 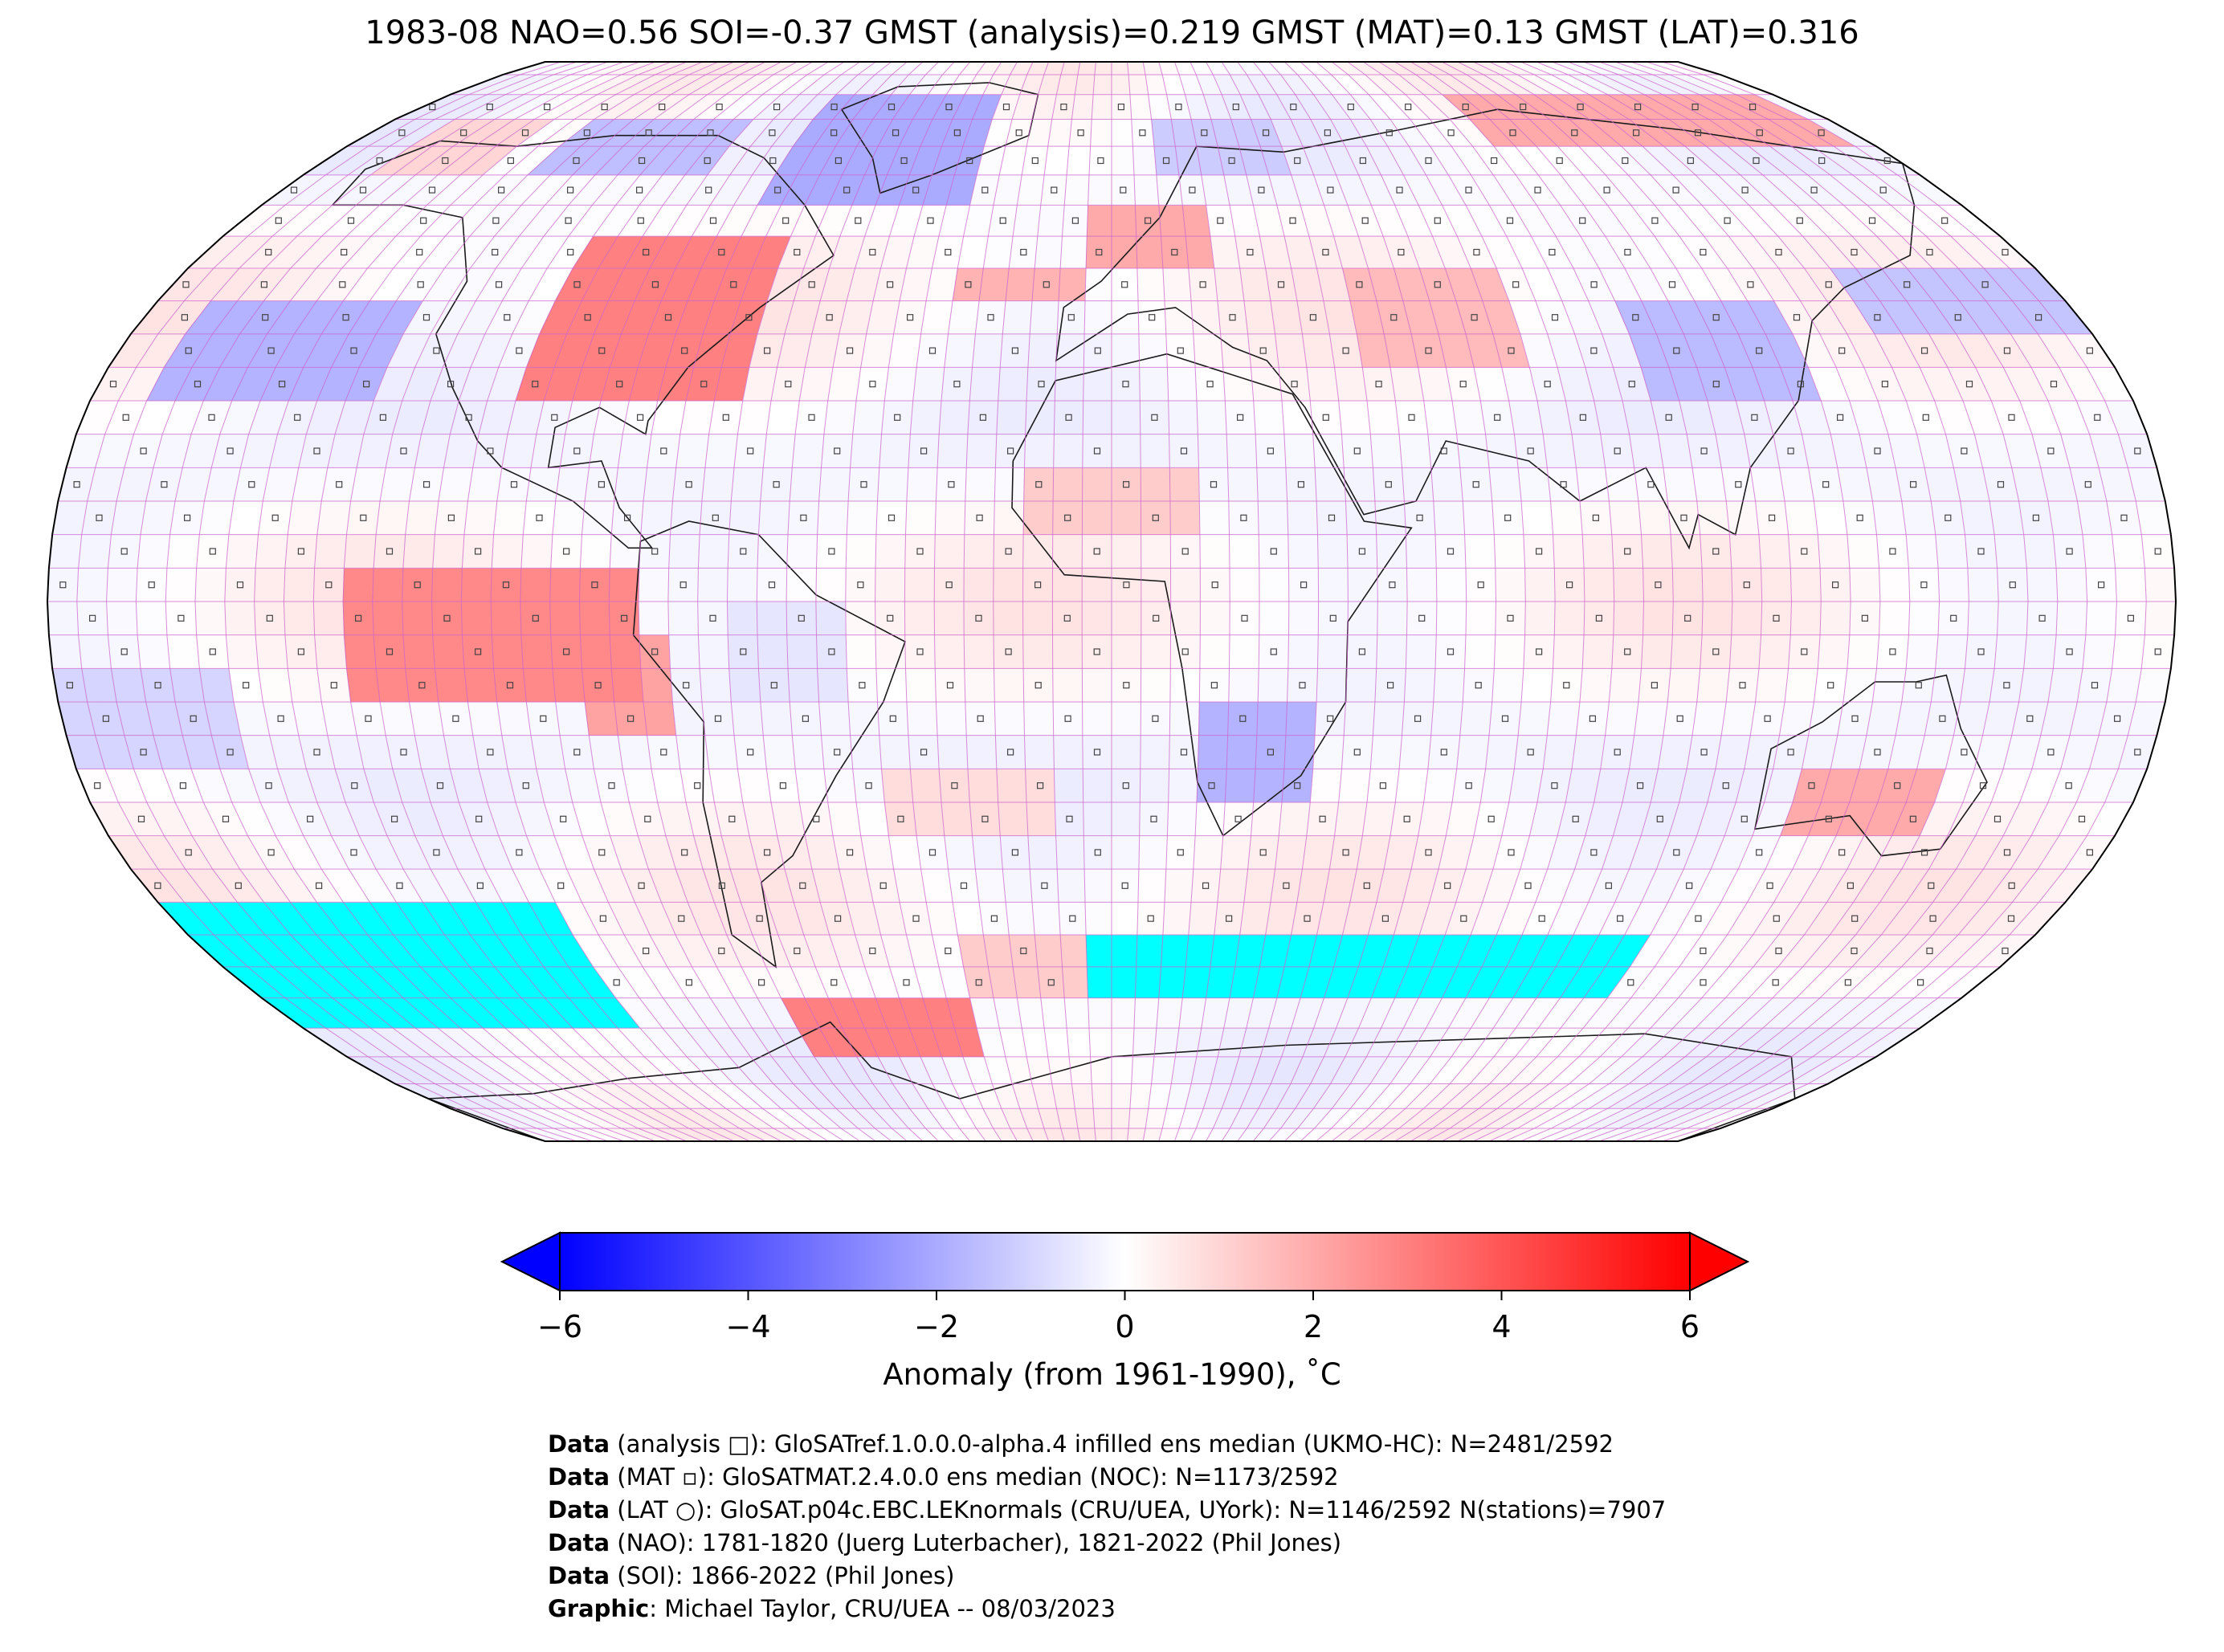 I want to click on colorbar-tick-label: −4, so click(x=747, y=1326).